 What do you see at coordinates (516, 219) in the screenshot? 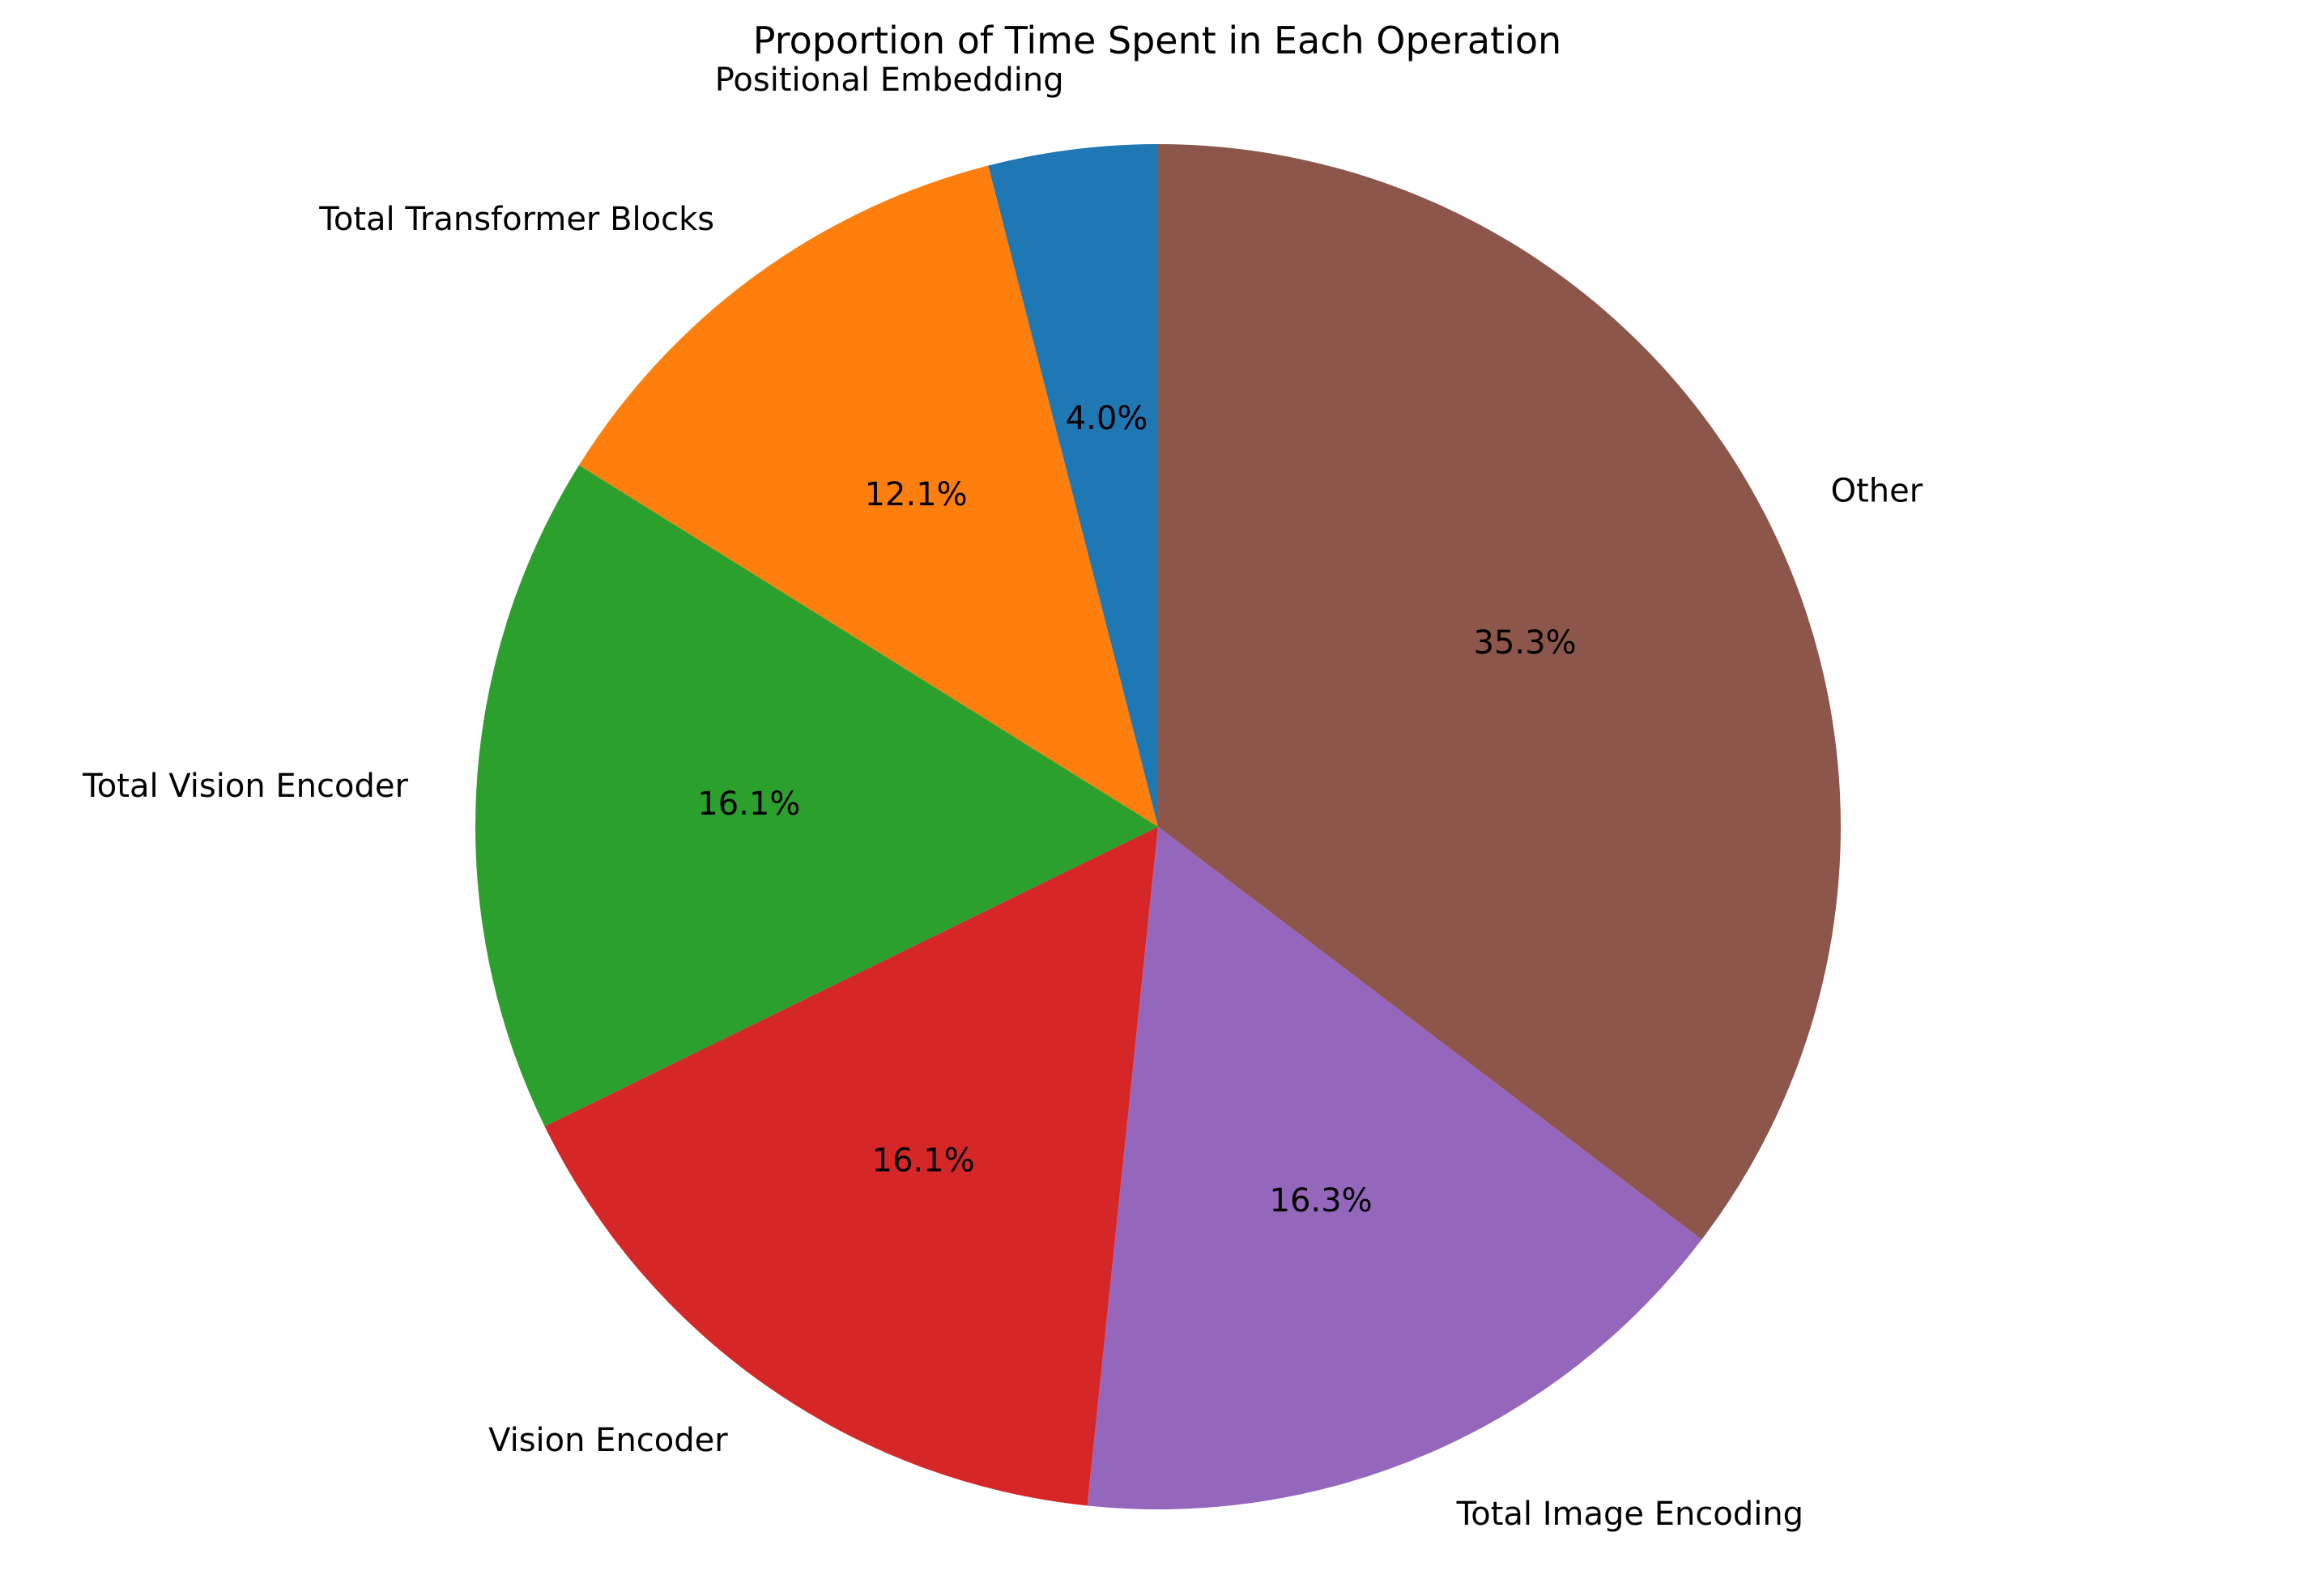
I see `slice-label-total-transformer-blocks: Total Transformer Blocks` at bounding box center [516, 219].